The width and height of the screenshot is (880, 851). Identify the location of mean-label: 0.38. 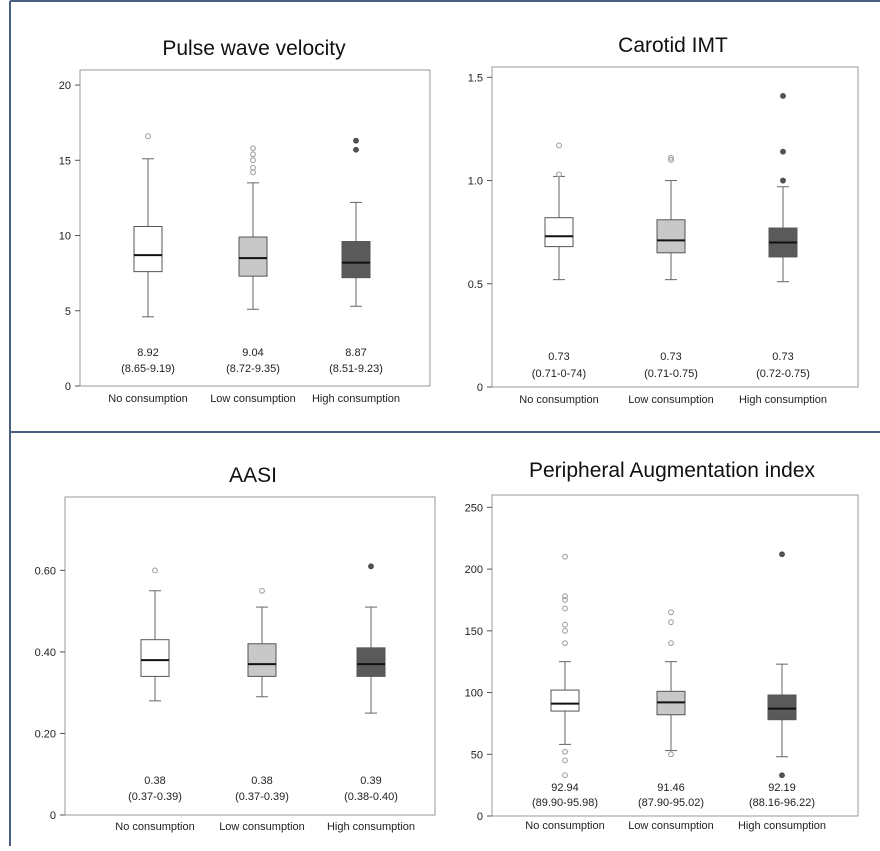
(154, 781).